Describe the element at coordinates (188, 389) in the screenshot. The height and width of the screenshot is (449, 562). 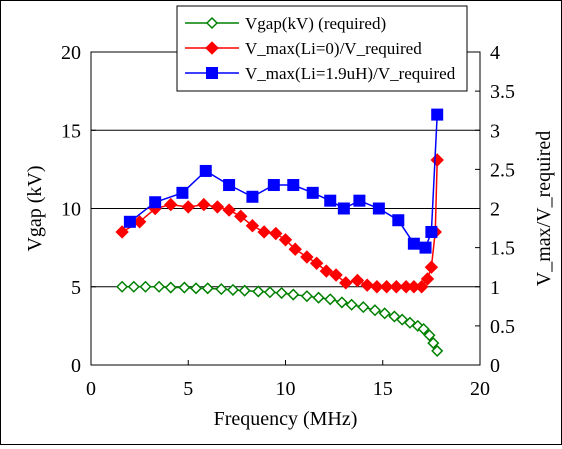
I see `x-tick-label: 5` at that location.